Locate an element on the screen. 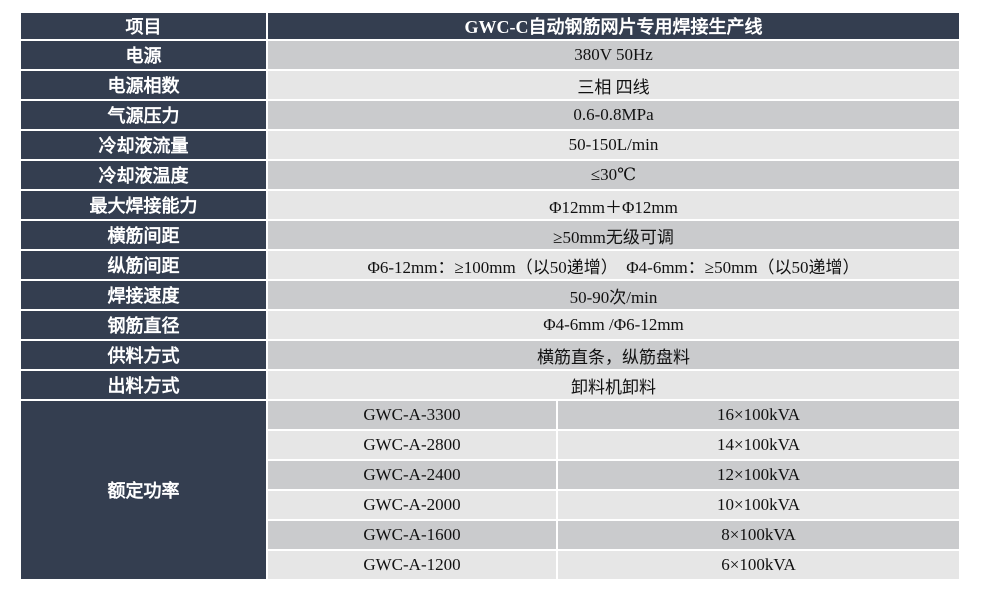 The height and width of the screenshot is (595, 984). table-row: 冷却液流量 50-150L/min is located at coordinates (490, 145).